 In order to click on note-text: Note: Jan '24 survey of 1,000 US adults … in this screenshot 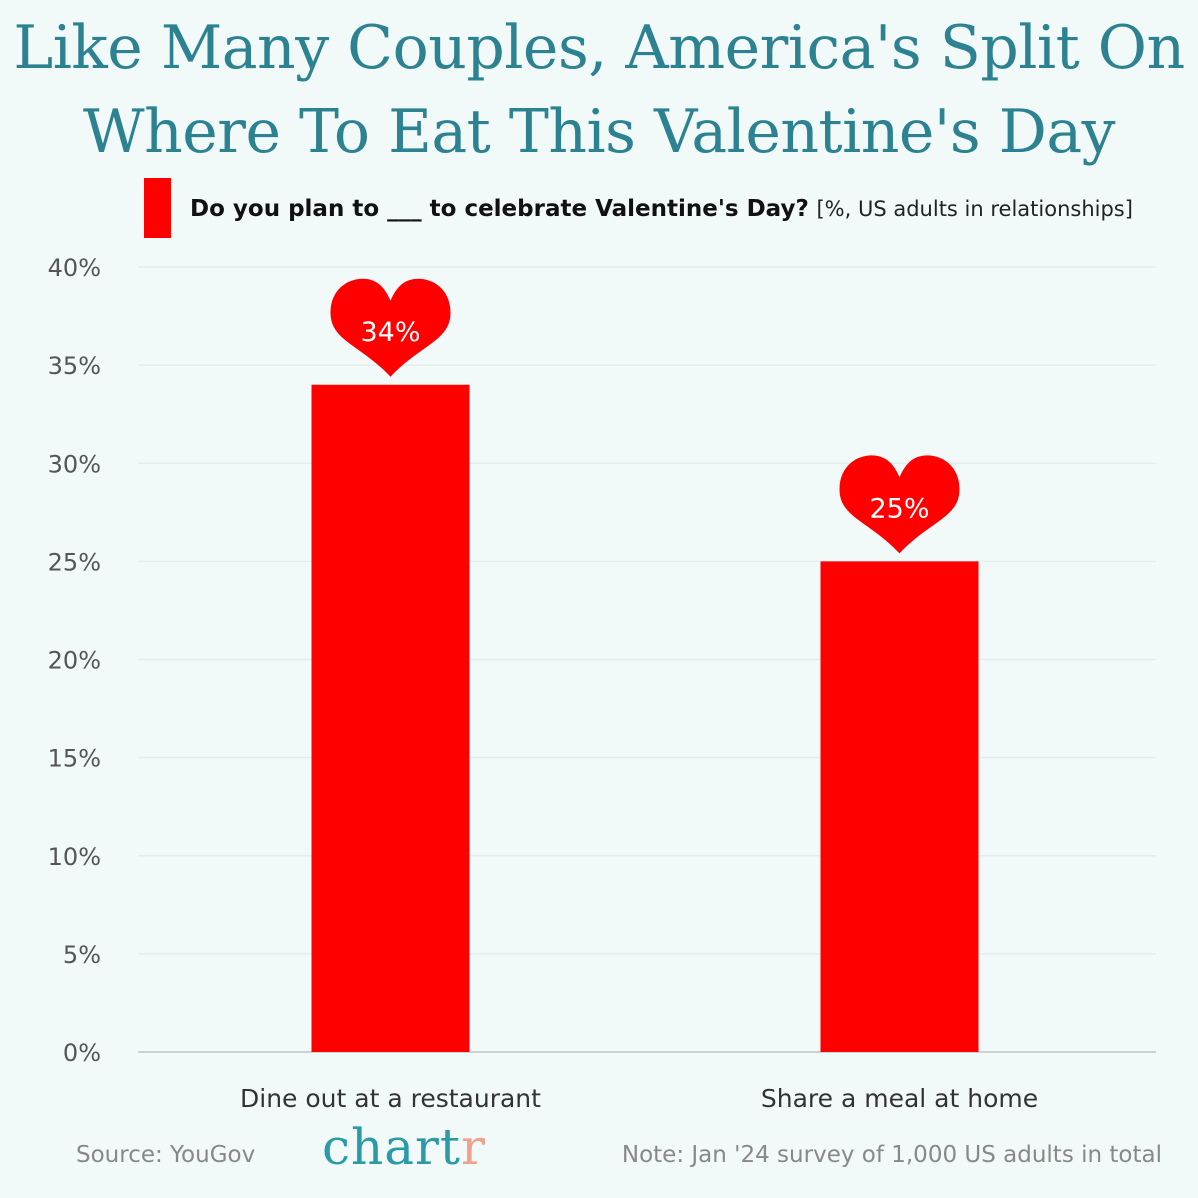, I will do `click(891, 1155)`.